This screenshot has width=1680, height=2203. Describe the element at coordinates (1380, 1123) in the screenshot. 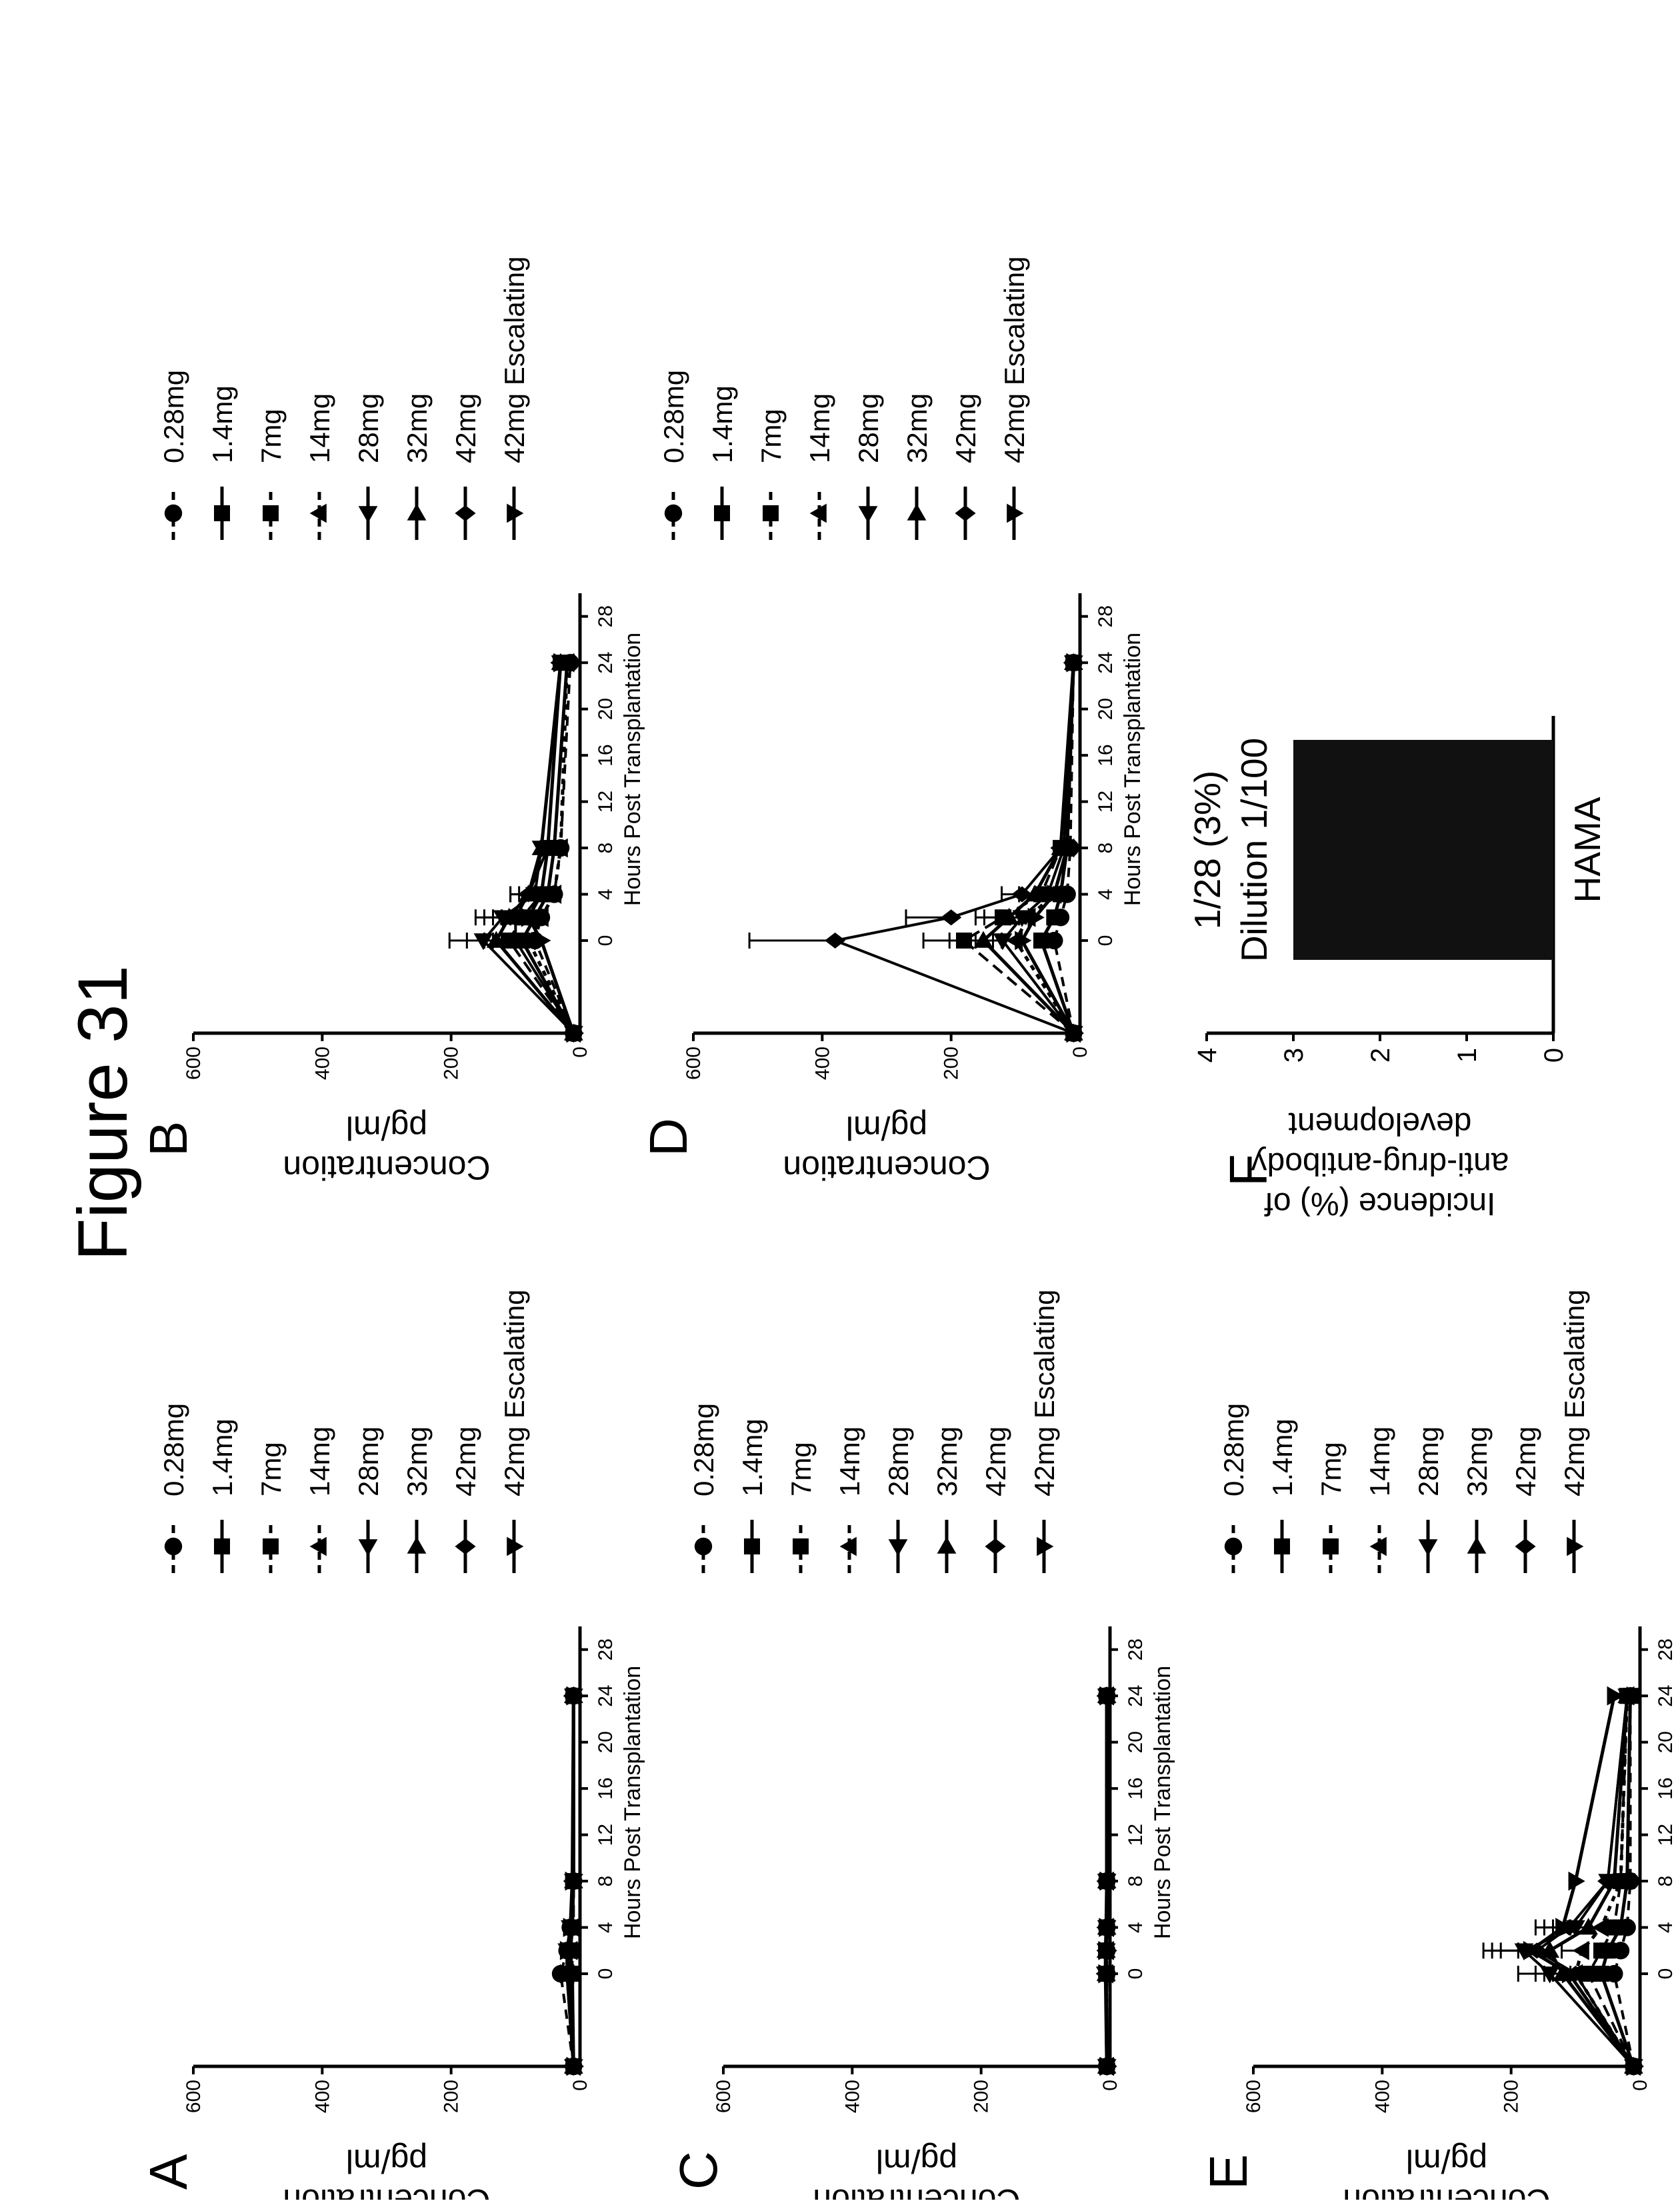

I see `y-axis-title-line: development` at that location.